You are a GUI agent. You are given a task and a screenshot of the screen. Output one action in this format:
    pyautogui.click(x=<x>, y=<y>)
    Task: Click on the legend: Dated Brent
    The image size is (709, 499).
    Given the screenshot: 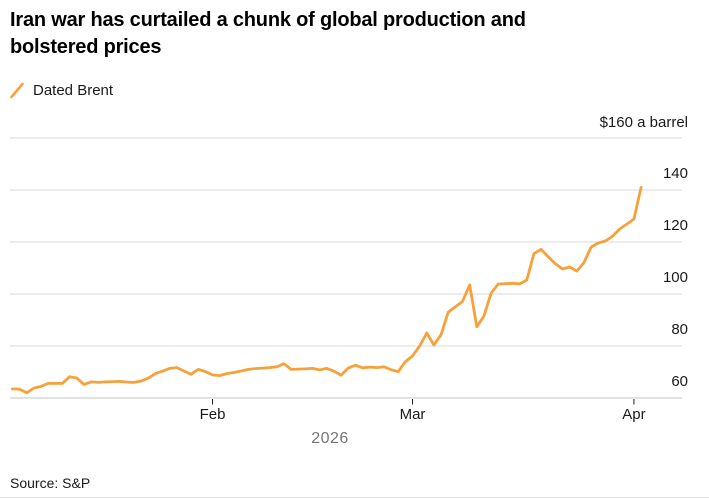 What is the action you would take?
    pyautogui.click(x=61, y=90)
    